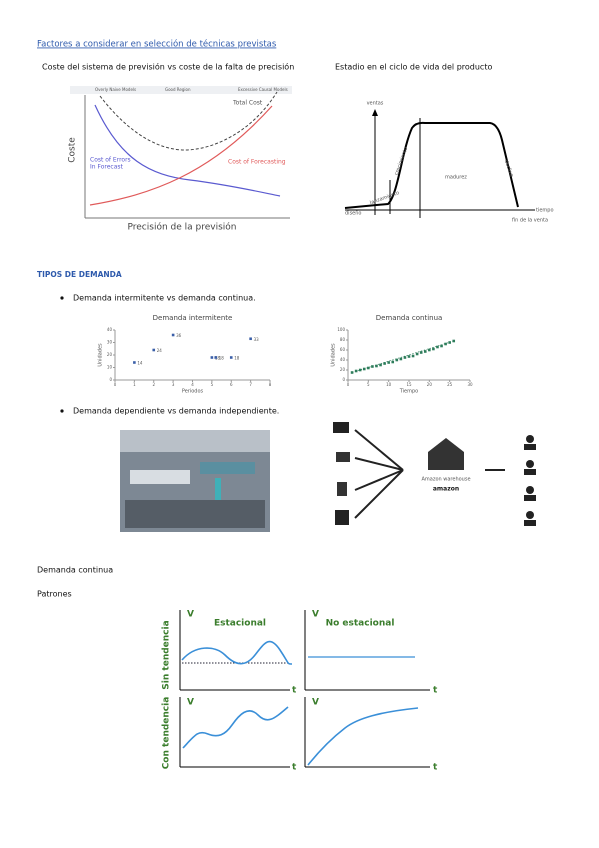 Image resolution: width=599 pixels, height=848 pixels. What do you see at coordinates (304, 689) in the screenshot?
I see `axes` at bounding box center [304, 689].